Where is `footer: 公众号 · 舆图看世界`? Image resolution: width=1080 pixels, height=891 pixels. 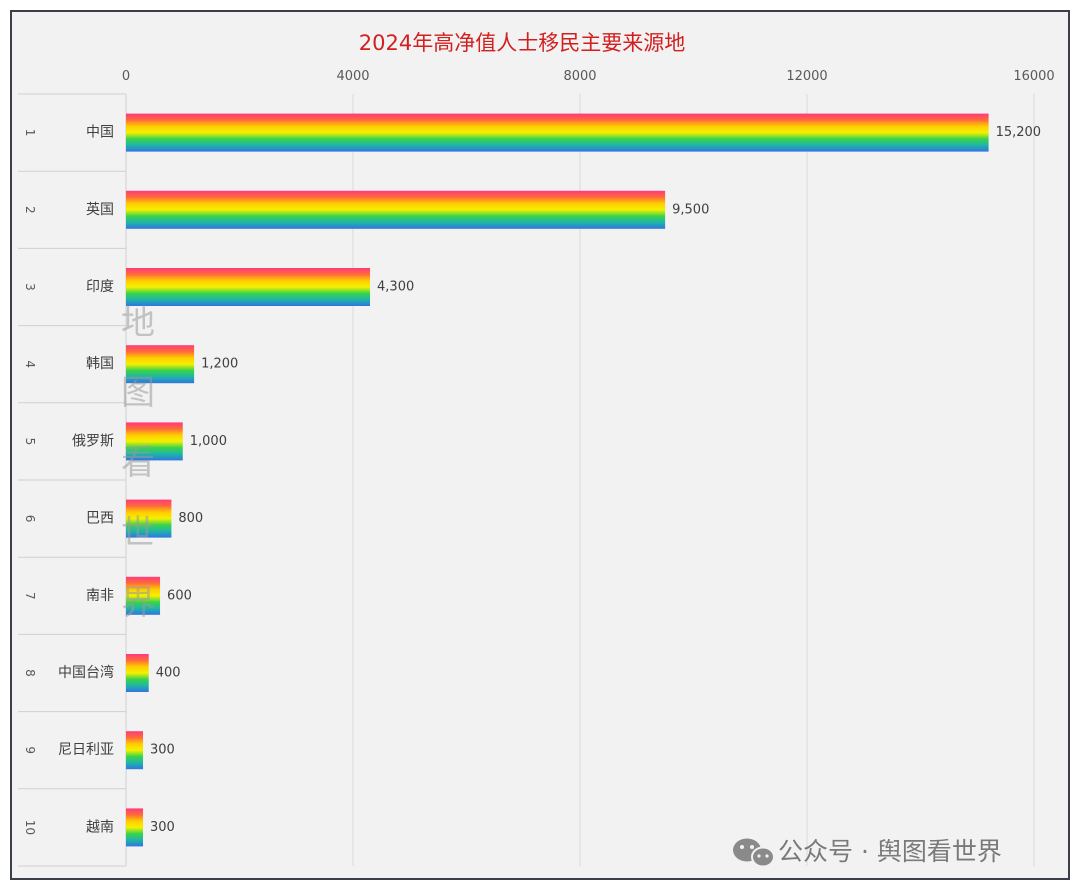 footer: 公众号 · 舆图看世界 is located at coordinates (867, 852).